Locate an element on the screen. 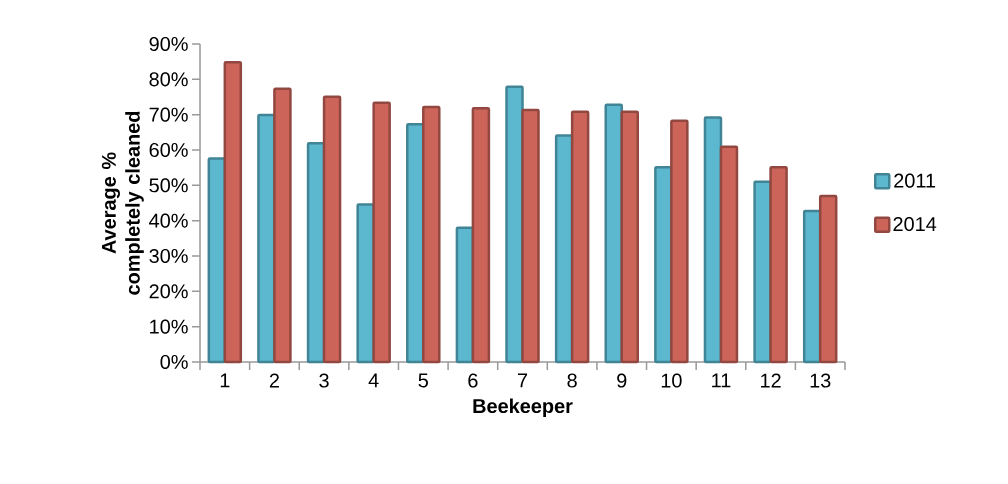 Image resolution: width=1008 pixels, height=484 pixels. y-tick-label: 10% is located at coordinates (169, 326).